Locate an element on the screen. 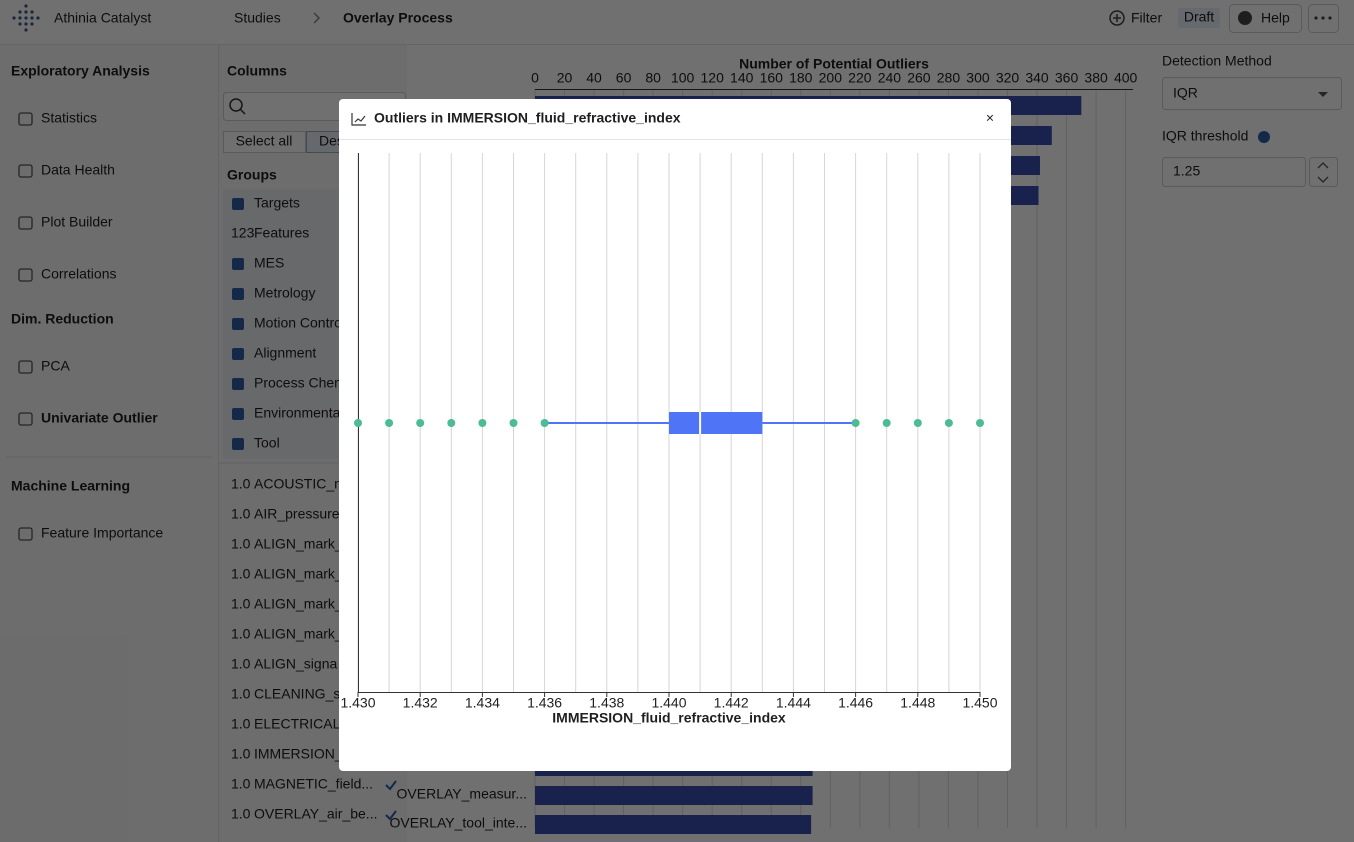  x-tick-label: 1.430 is located at coordinates (357, 703).